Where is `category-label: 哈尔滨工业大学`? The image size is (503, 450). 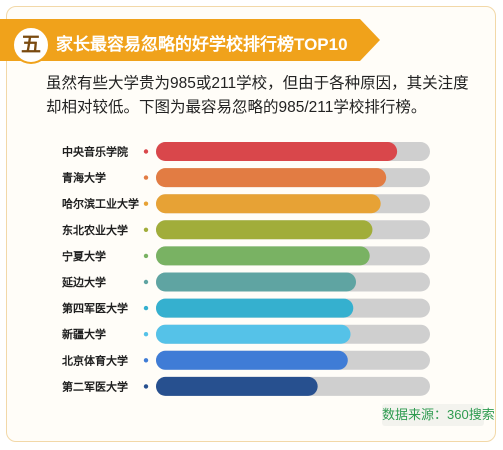
category-label: 哈尔滨工业大学 is located at coordinates (100, 204).